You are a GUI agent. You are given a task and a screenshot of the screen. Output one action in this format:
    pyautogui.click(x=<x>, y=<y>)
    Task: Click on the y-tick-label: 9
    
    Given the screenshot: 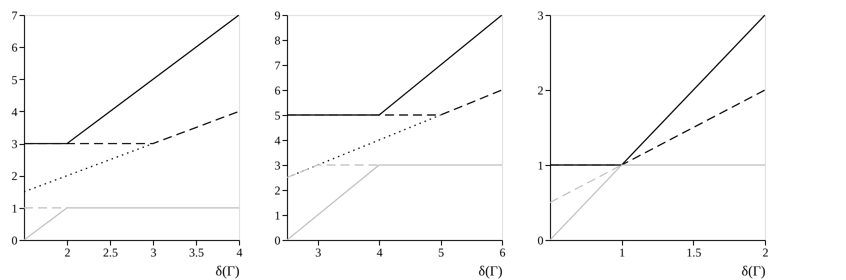 What is the action you would take?
    pyautogui.click(x=277, y=15)
    